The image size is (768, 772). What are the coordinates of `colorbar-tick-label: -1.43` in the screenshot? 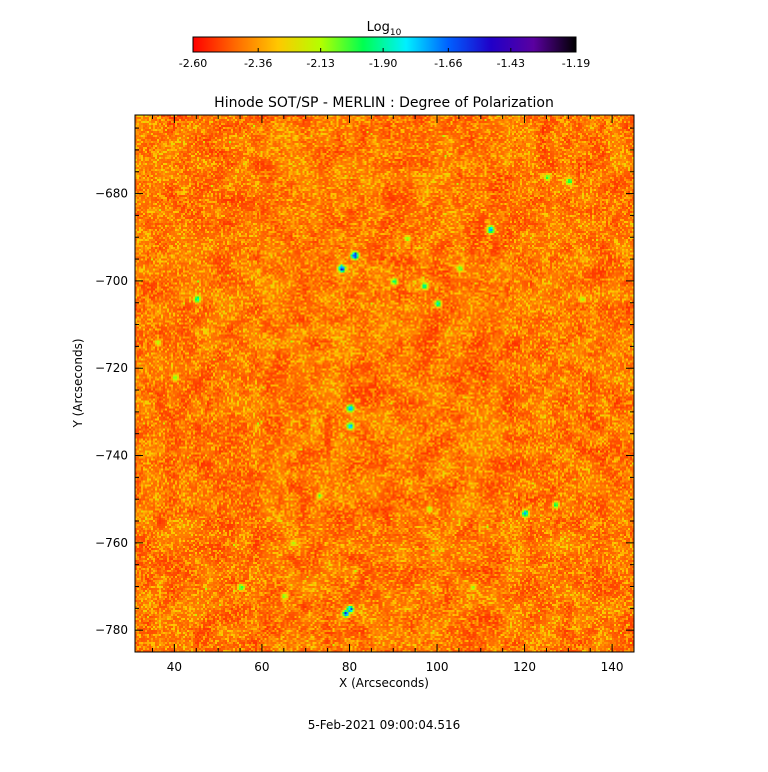 It's located at (511, 63).